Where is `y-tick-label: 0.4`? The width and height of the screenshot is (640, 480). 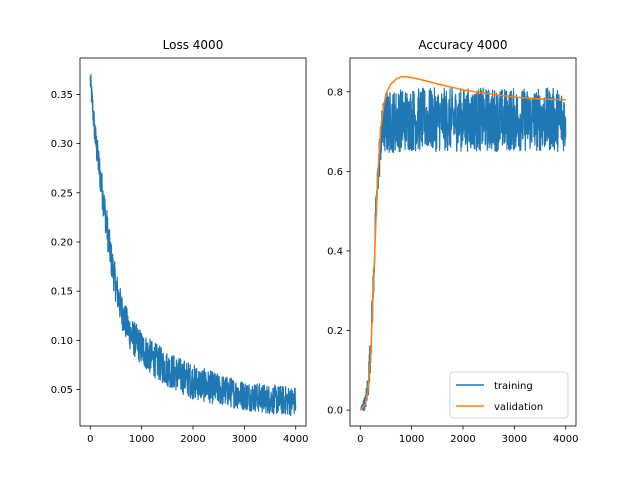 y-tick-label: 0.4 is located at coordinates (335, 251).